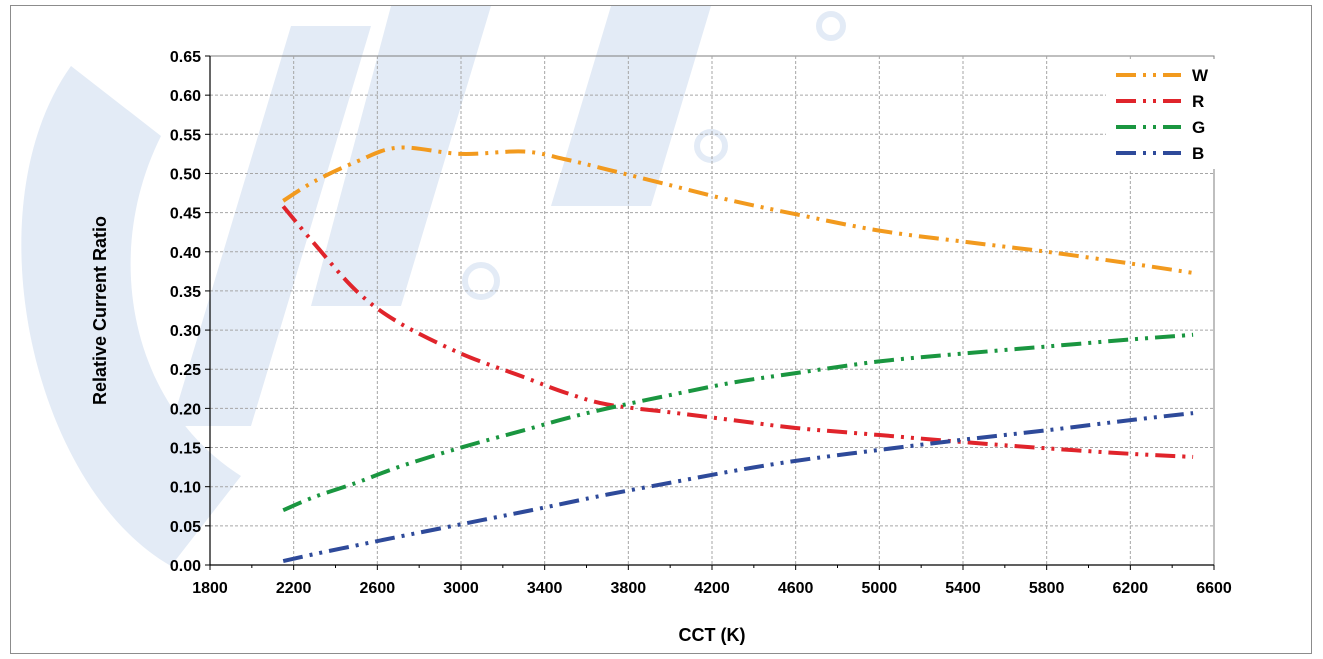 The image size is (1323, 659). I want to click on x-tick-label: 4600, so click(796, 588).